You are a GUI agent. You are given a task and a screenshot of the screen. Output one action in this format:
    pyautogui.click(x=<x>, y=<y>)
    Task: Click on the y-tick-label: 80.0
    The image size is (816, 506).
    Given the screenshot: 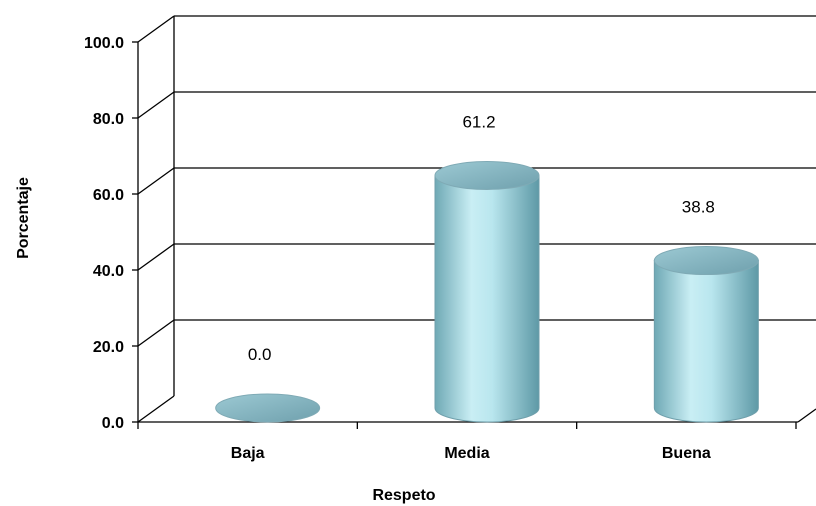 What is the action you would take?
    pyautogui.click(x=108, y=119)
    